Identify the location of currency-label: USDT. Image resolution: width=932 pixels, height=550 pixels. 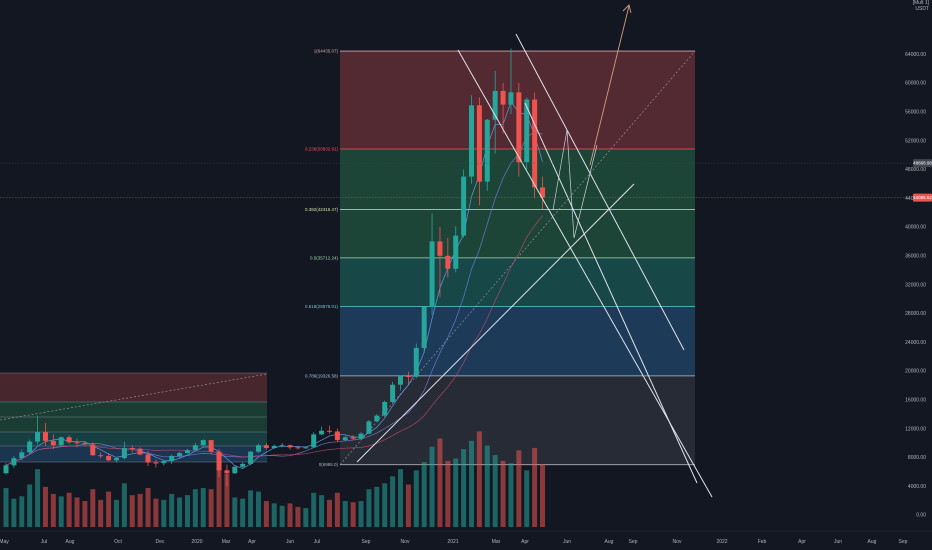
(922, 9).